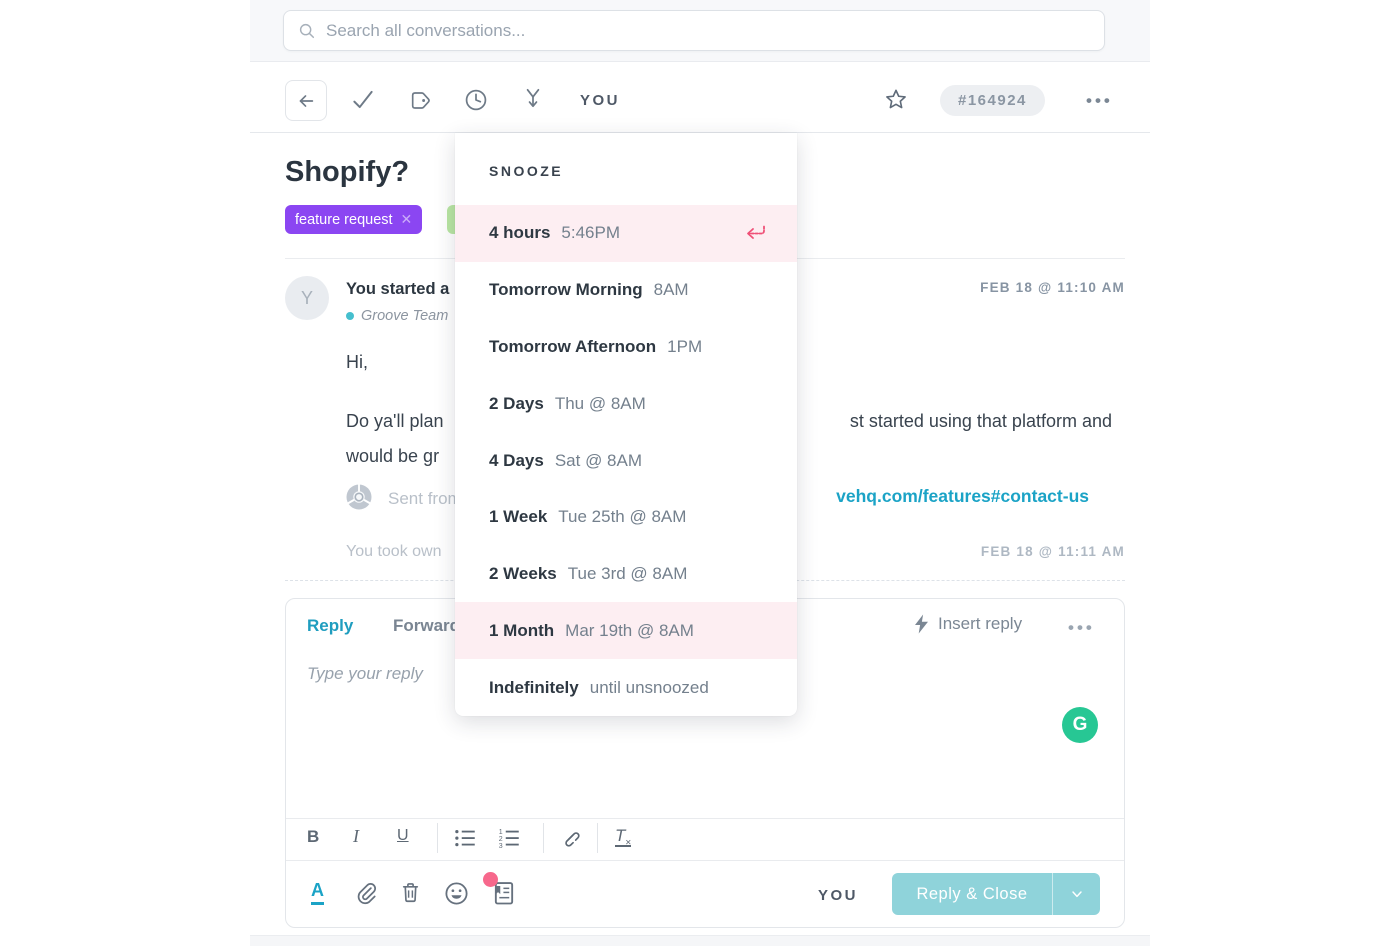 The image size is (1400, 946). What do you see at coordinates (356, 836) in the screenshot?
I see `italic-button: I` at bounding box center [356, 836].